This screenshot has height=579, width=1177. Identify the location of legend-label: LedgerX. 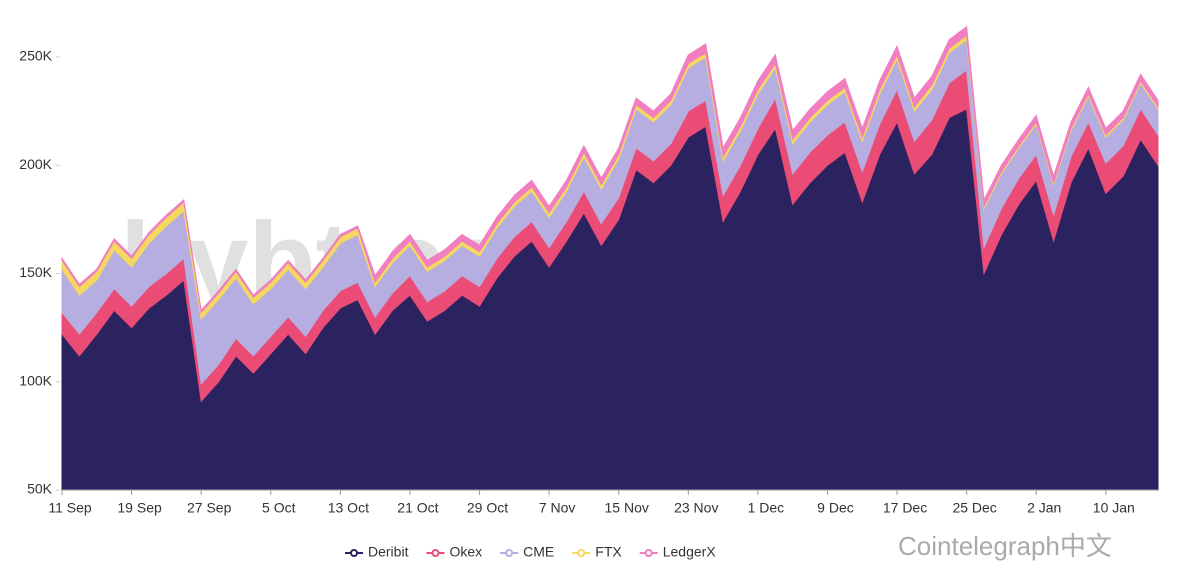
(690, 552).